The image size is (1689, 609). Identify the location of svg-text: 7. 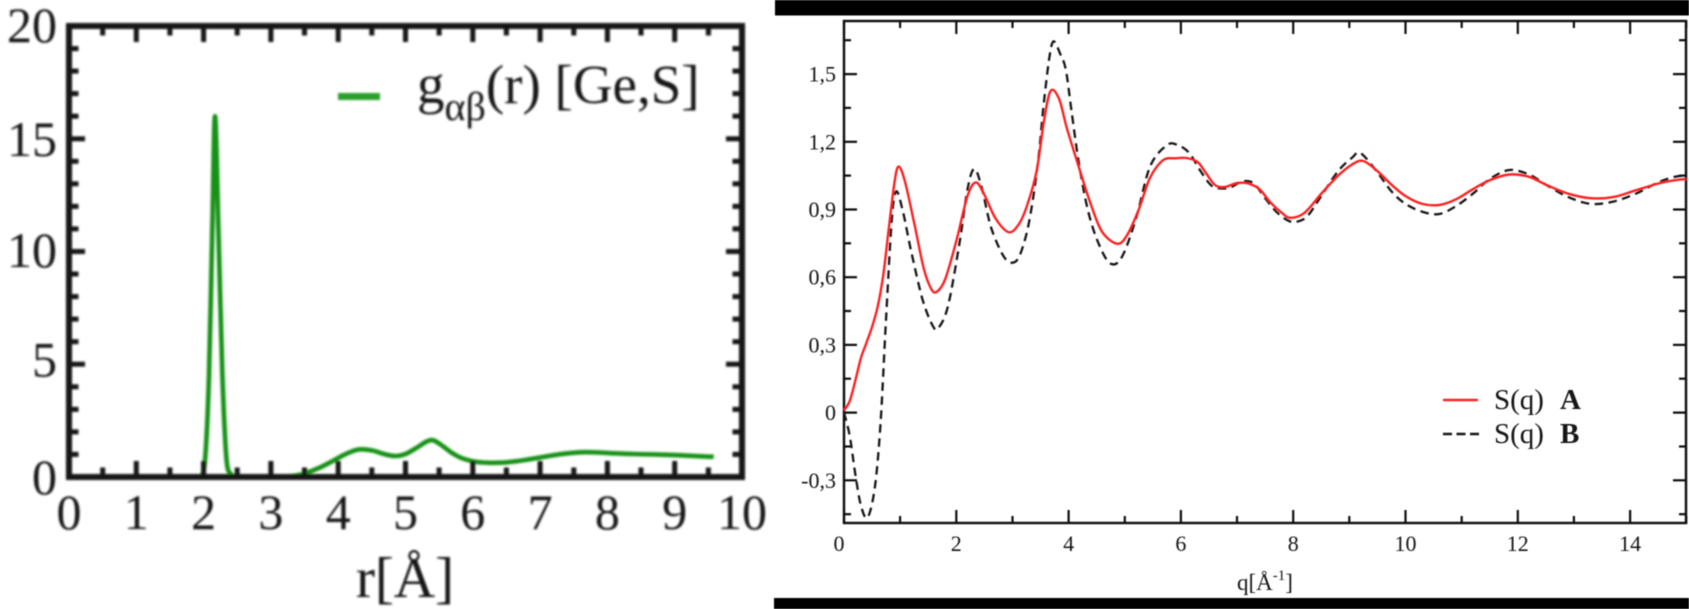
(540, 512).